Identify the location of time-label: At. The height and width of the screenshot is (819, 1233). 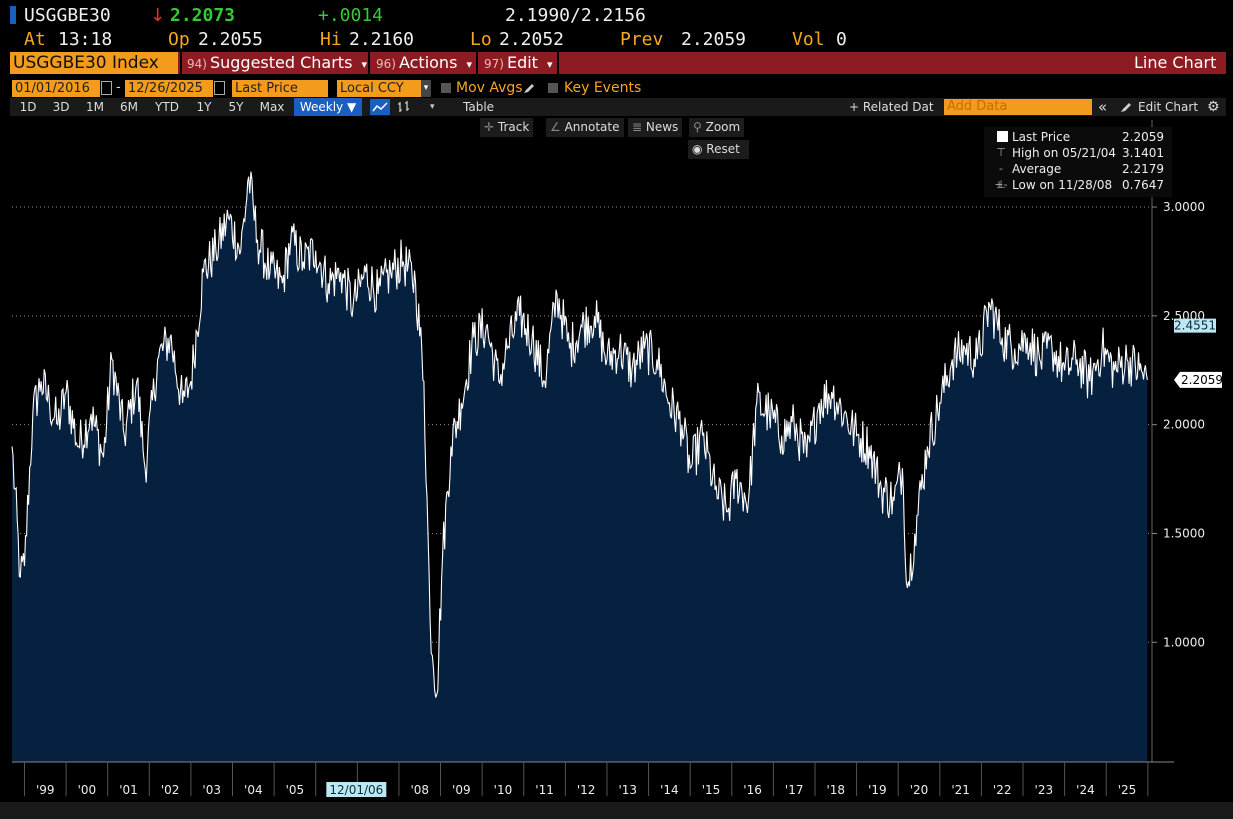
(35, 39).